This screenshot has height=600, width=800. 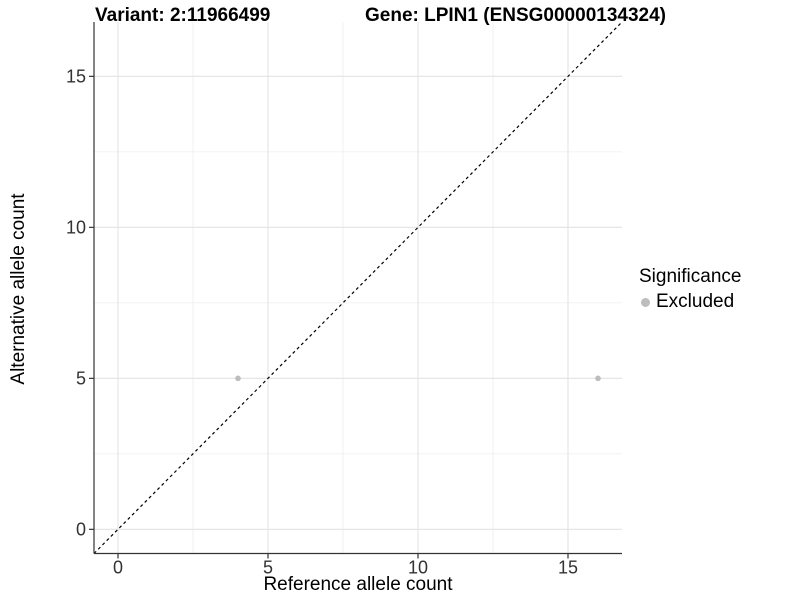 I want to click on x-axis-label: Reference allele count, so click(x=358, y=584).